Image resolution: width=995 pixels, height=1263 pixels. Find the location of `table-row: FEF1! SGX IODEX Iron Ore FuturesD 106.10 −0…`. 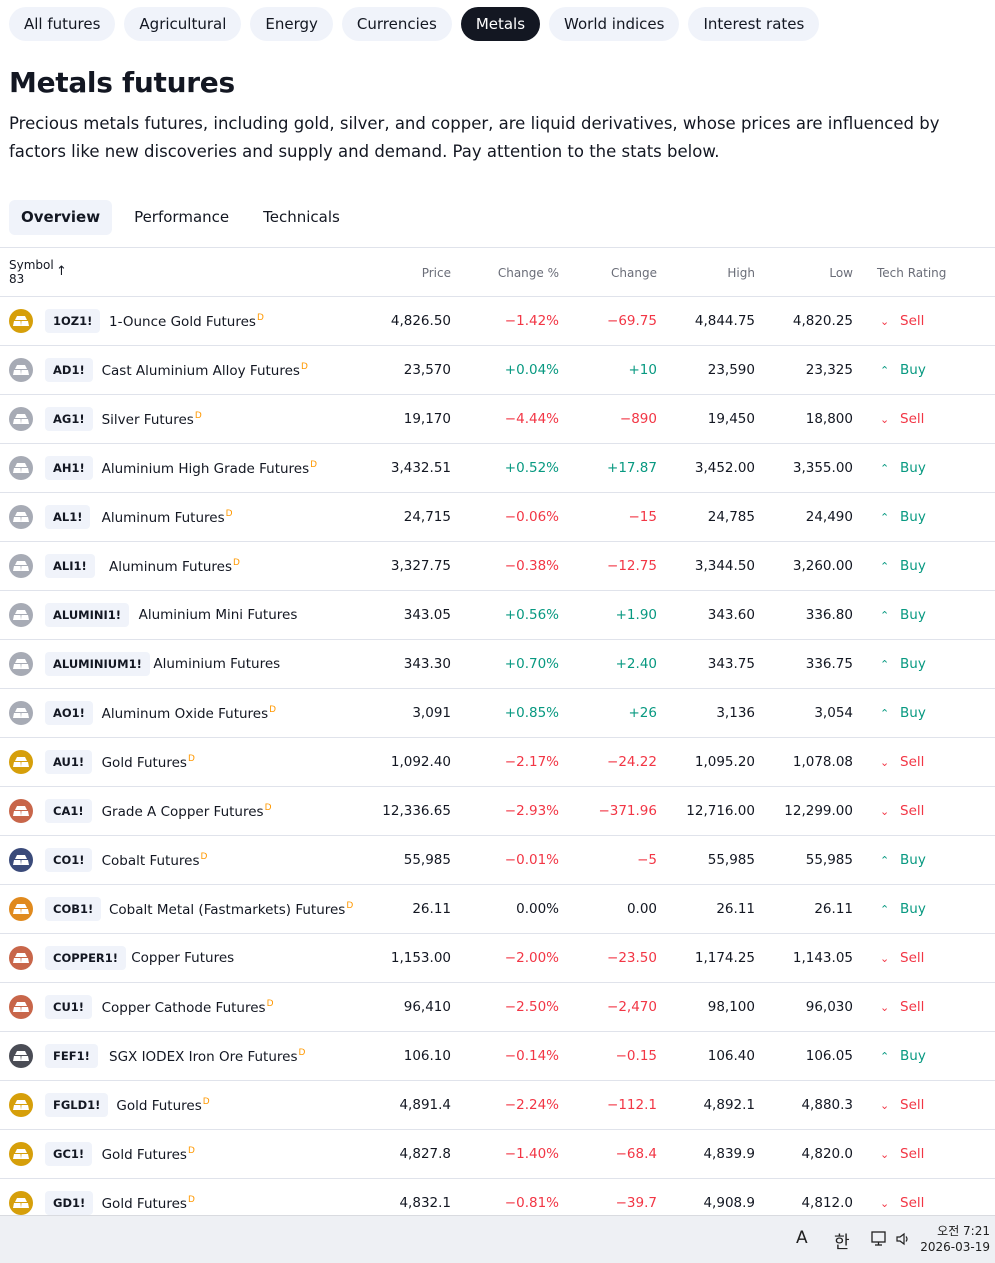

table-row: FEF1! SGX IODEX Iron Ore FuturesD 106.10 −0… is located at coordinates (497, 1056).